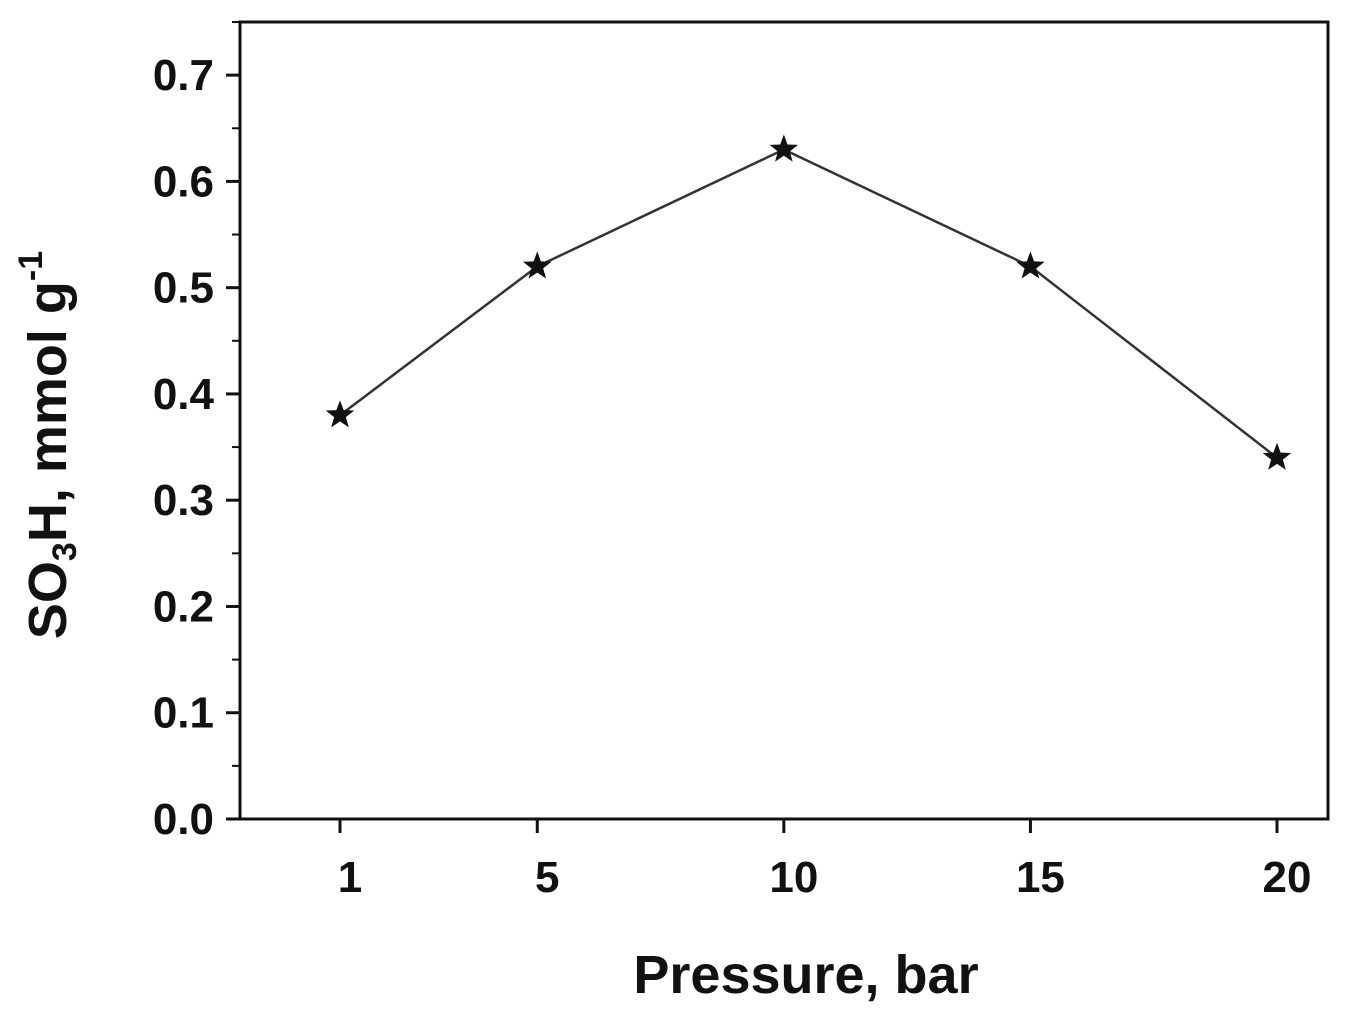 This screenshot has height=1029, width=1352. I want to click on x-axis-title: Pressure, bar, so click(805, 975).